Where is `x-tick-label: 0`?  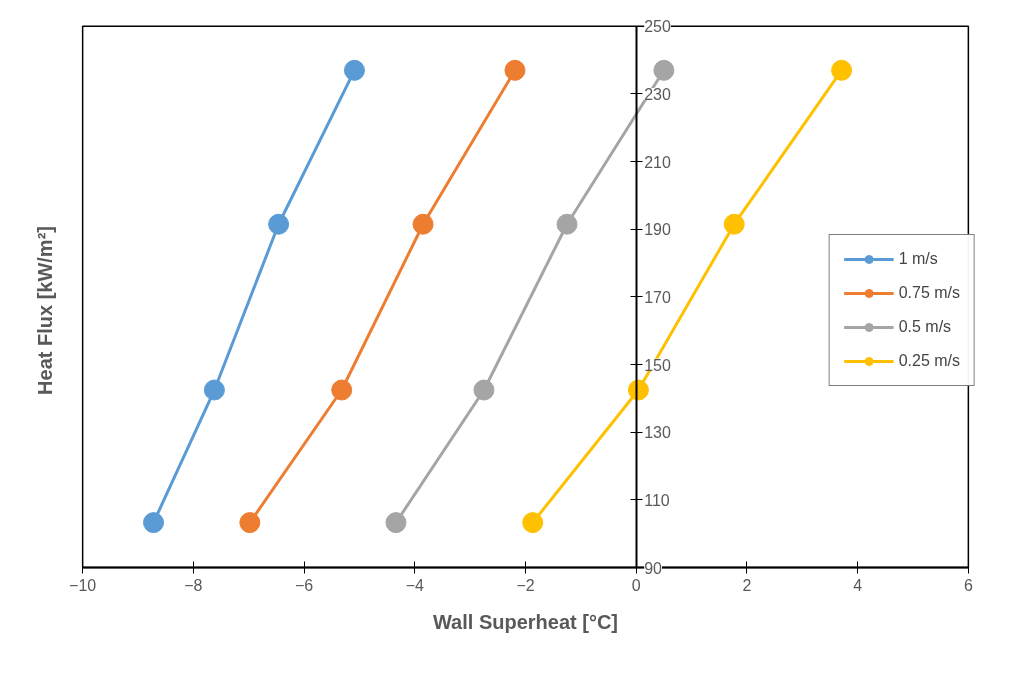 x-tick-label: 0 is located at coordinates (636, 585).